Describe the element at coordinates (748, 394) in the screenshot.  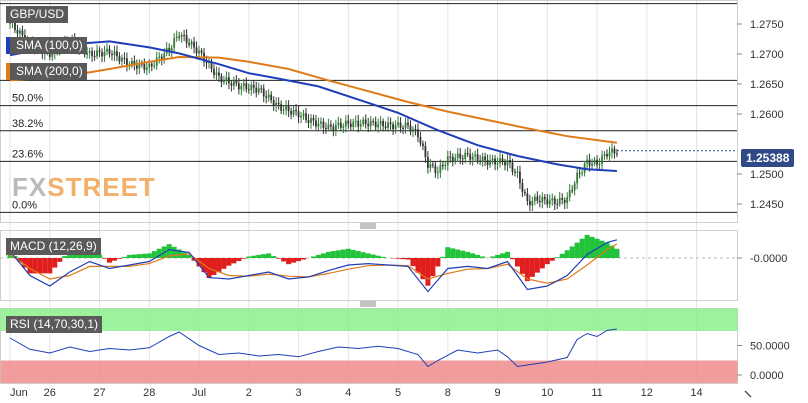
I see `axis-corner-icon` at that location.